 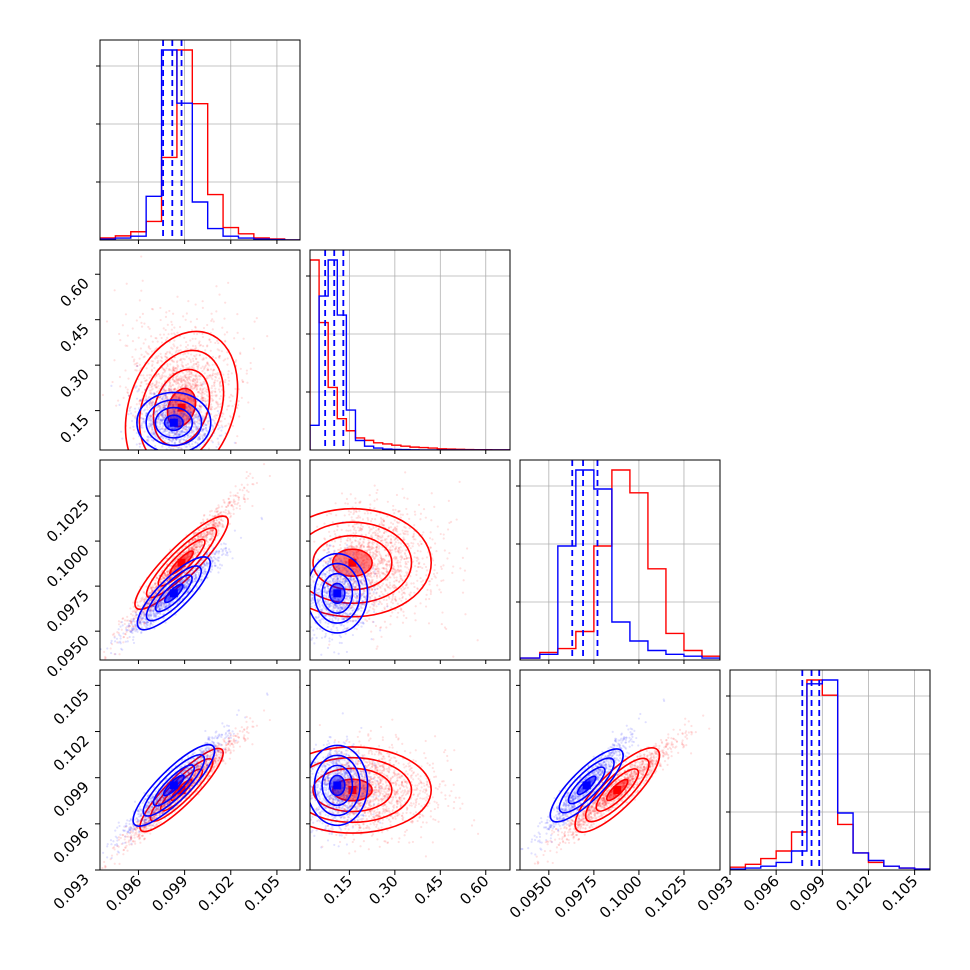 I want to click on scatter-2-3-frame, so click(x=410, y=560).